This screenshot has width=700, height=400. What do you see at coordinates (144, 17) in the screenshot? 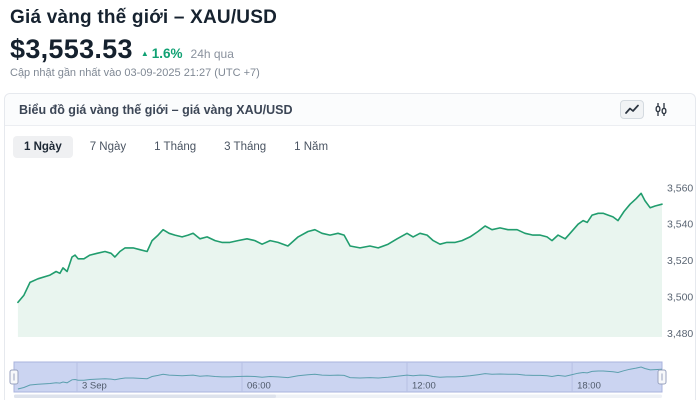
I see `page-title: Giá vàng thế giới – XAU/USD` at bounding box center [144, 17].